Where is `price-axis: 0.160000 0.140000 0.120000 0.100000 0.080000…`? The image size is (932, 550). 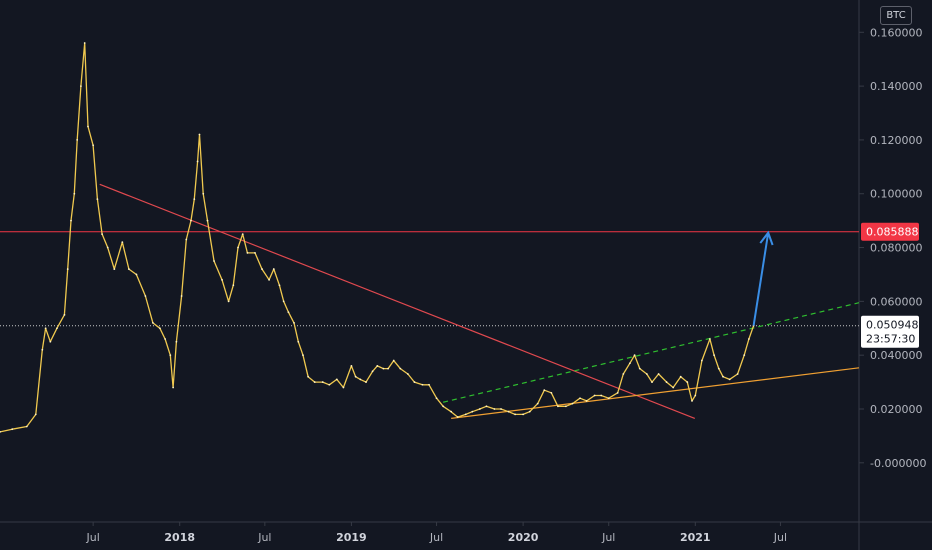 price-axis: 0.160000 0.140000 0.120000 0.100000 0.080000… is located at coordinates (892, 248).